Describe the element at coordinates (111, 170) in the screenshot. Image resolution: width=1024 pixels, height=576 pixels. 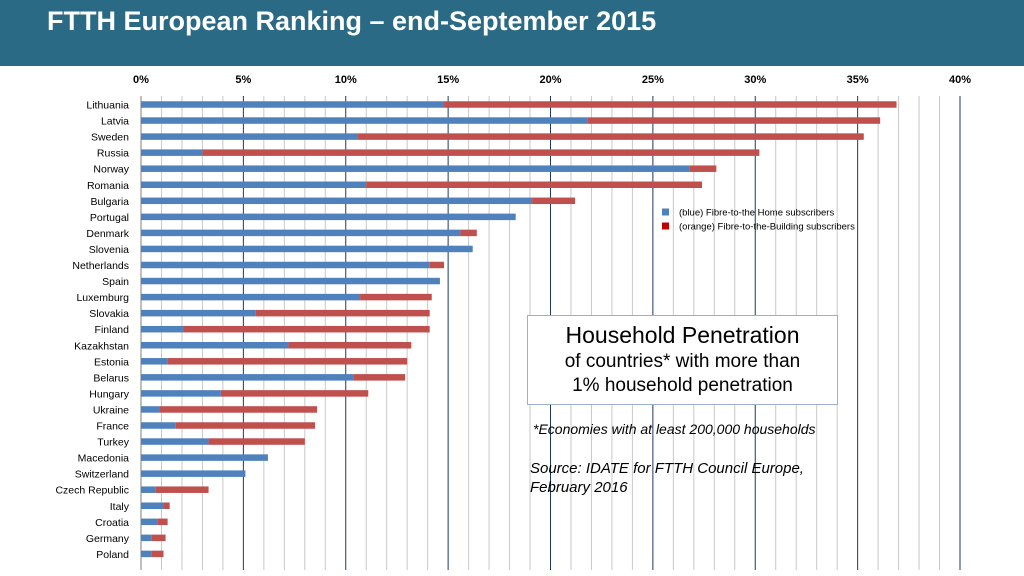
I see `y-tick-label: Norway` at that location.